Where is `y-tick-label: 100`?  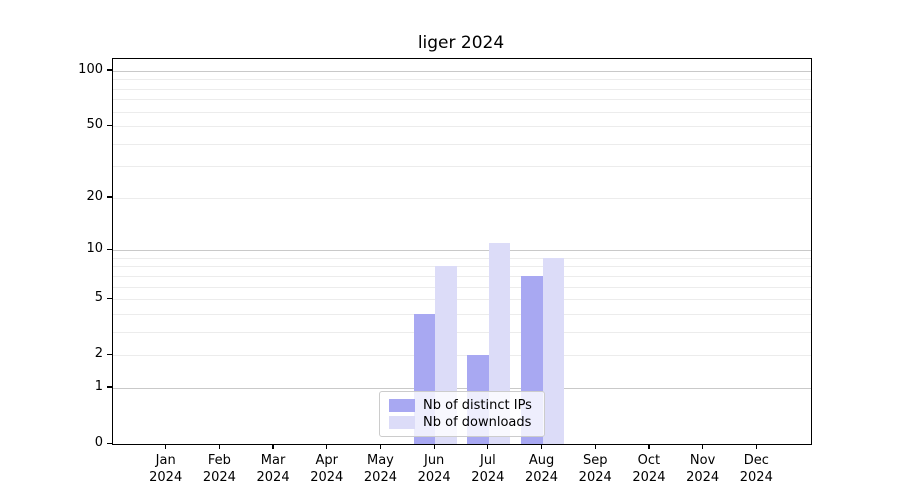
y-tick-label: 100 is located at coordinates (90, 69).